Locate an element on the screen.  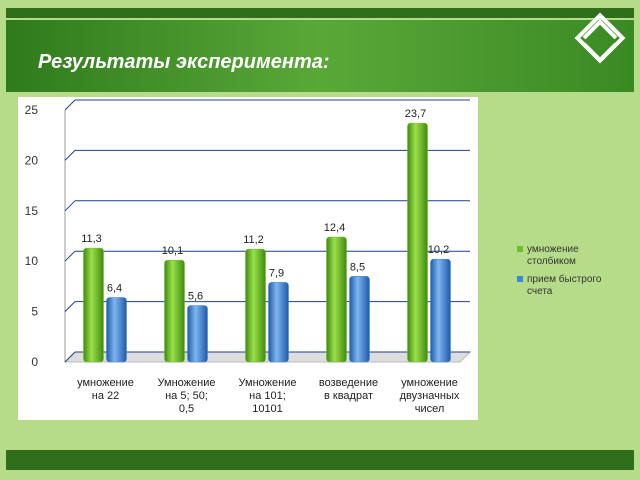
data-label: 11,2 is located at coordinates (253, 240).